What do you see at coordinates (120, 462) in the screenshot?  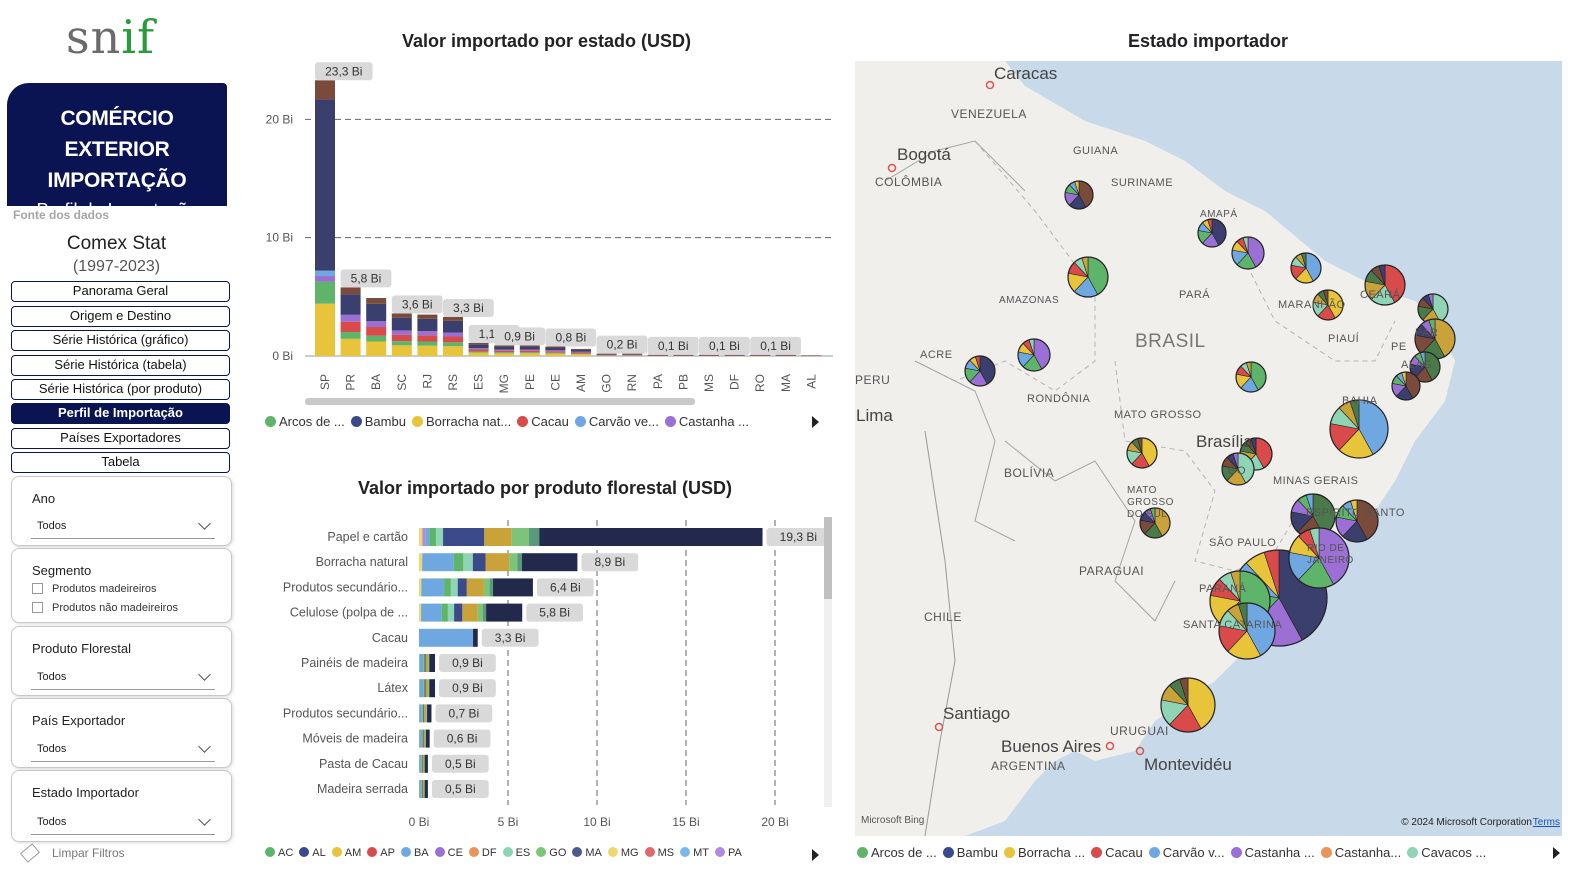 I see `nav-tabela: Tabela` at bounding box center [120, 462].